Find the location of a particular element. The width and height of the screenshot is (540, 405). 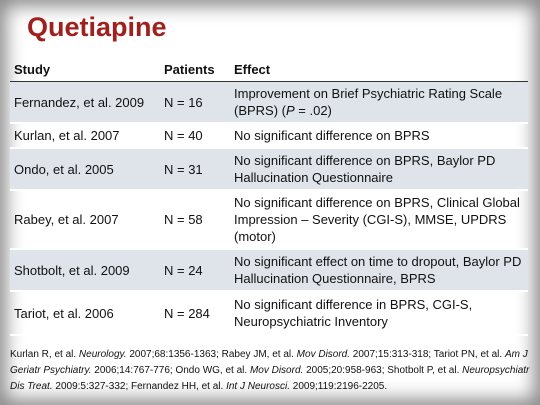

text-segment: 2007;15:313-318; Tariot PN, et al. is located at coordinates (427, 354).